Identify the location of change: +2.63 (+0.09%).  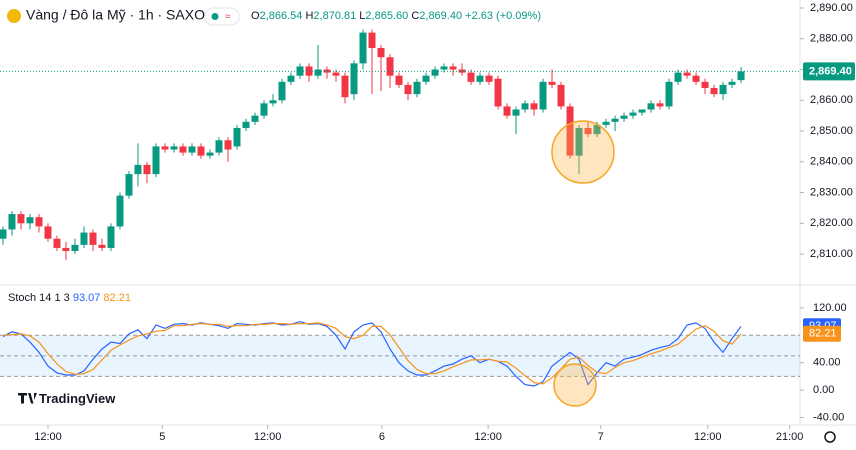
(503, 16).